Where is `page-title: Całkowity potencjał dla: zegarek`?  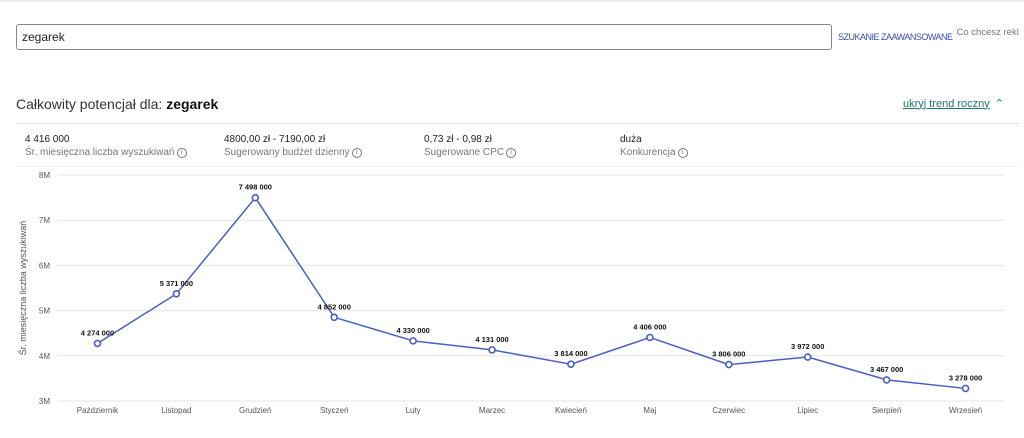 page-title: Całkowity potencjał dla: zegarek is located at coordinates (117, 104).